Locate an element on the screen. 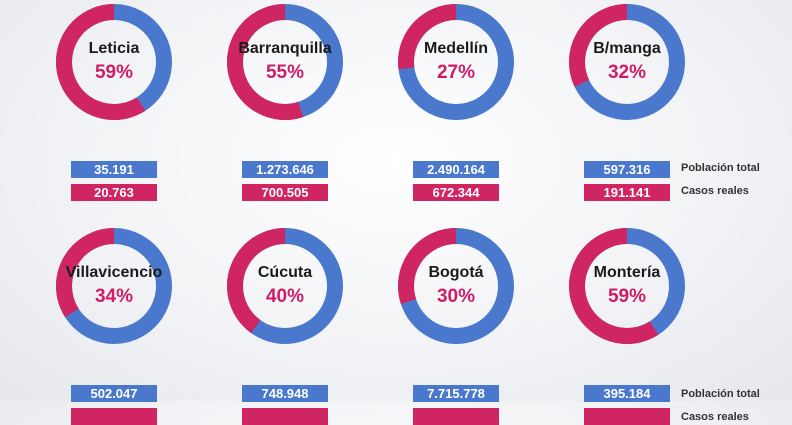 Image resolution: width=792 pixels, height=425 pixels. donut-barranquilla: Barranquilla 55% is located at coordinates (285, 62).